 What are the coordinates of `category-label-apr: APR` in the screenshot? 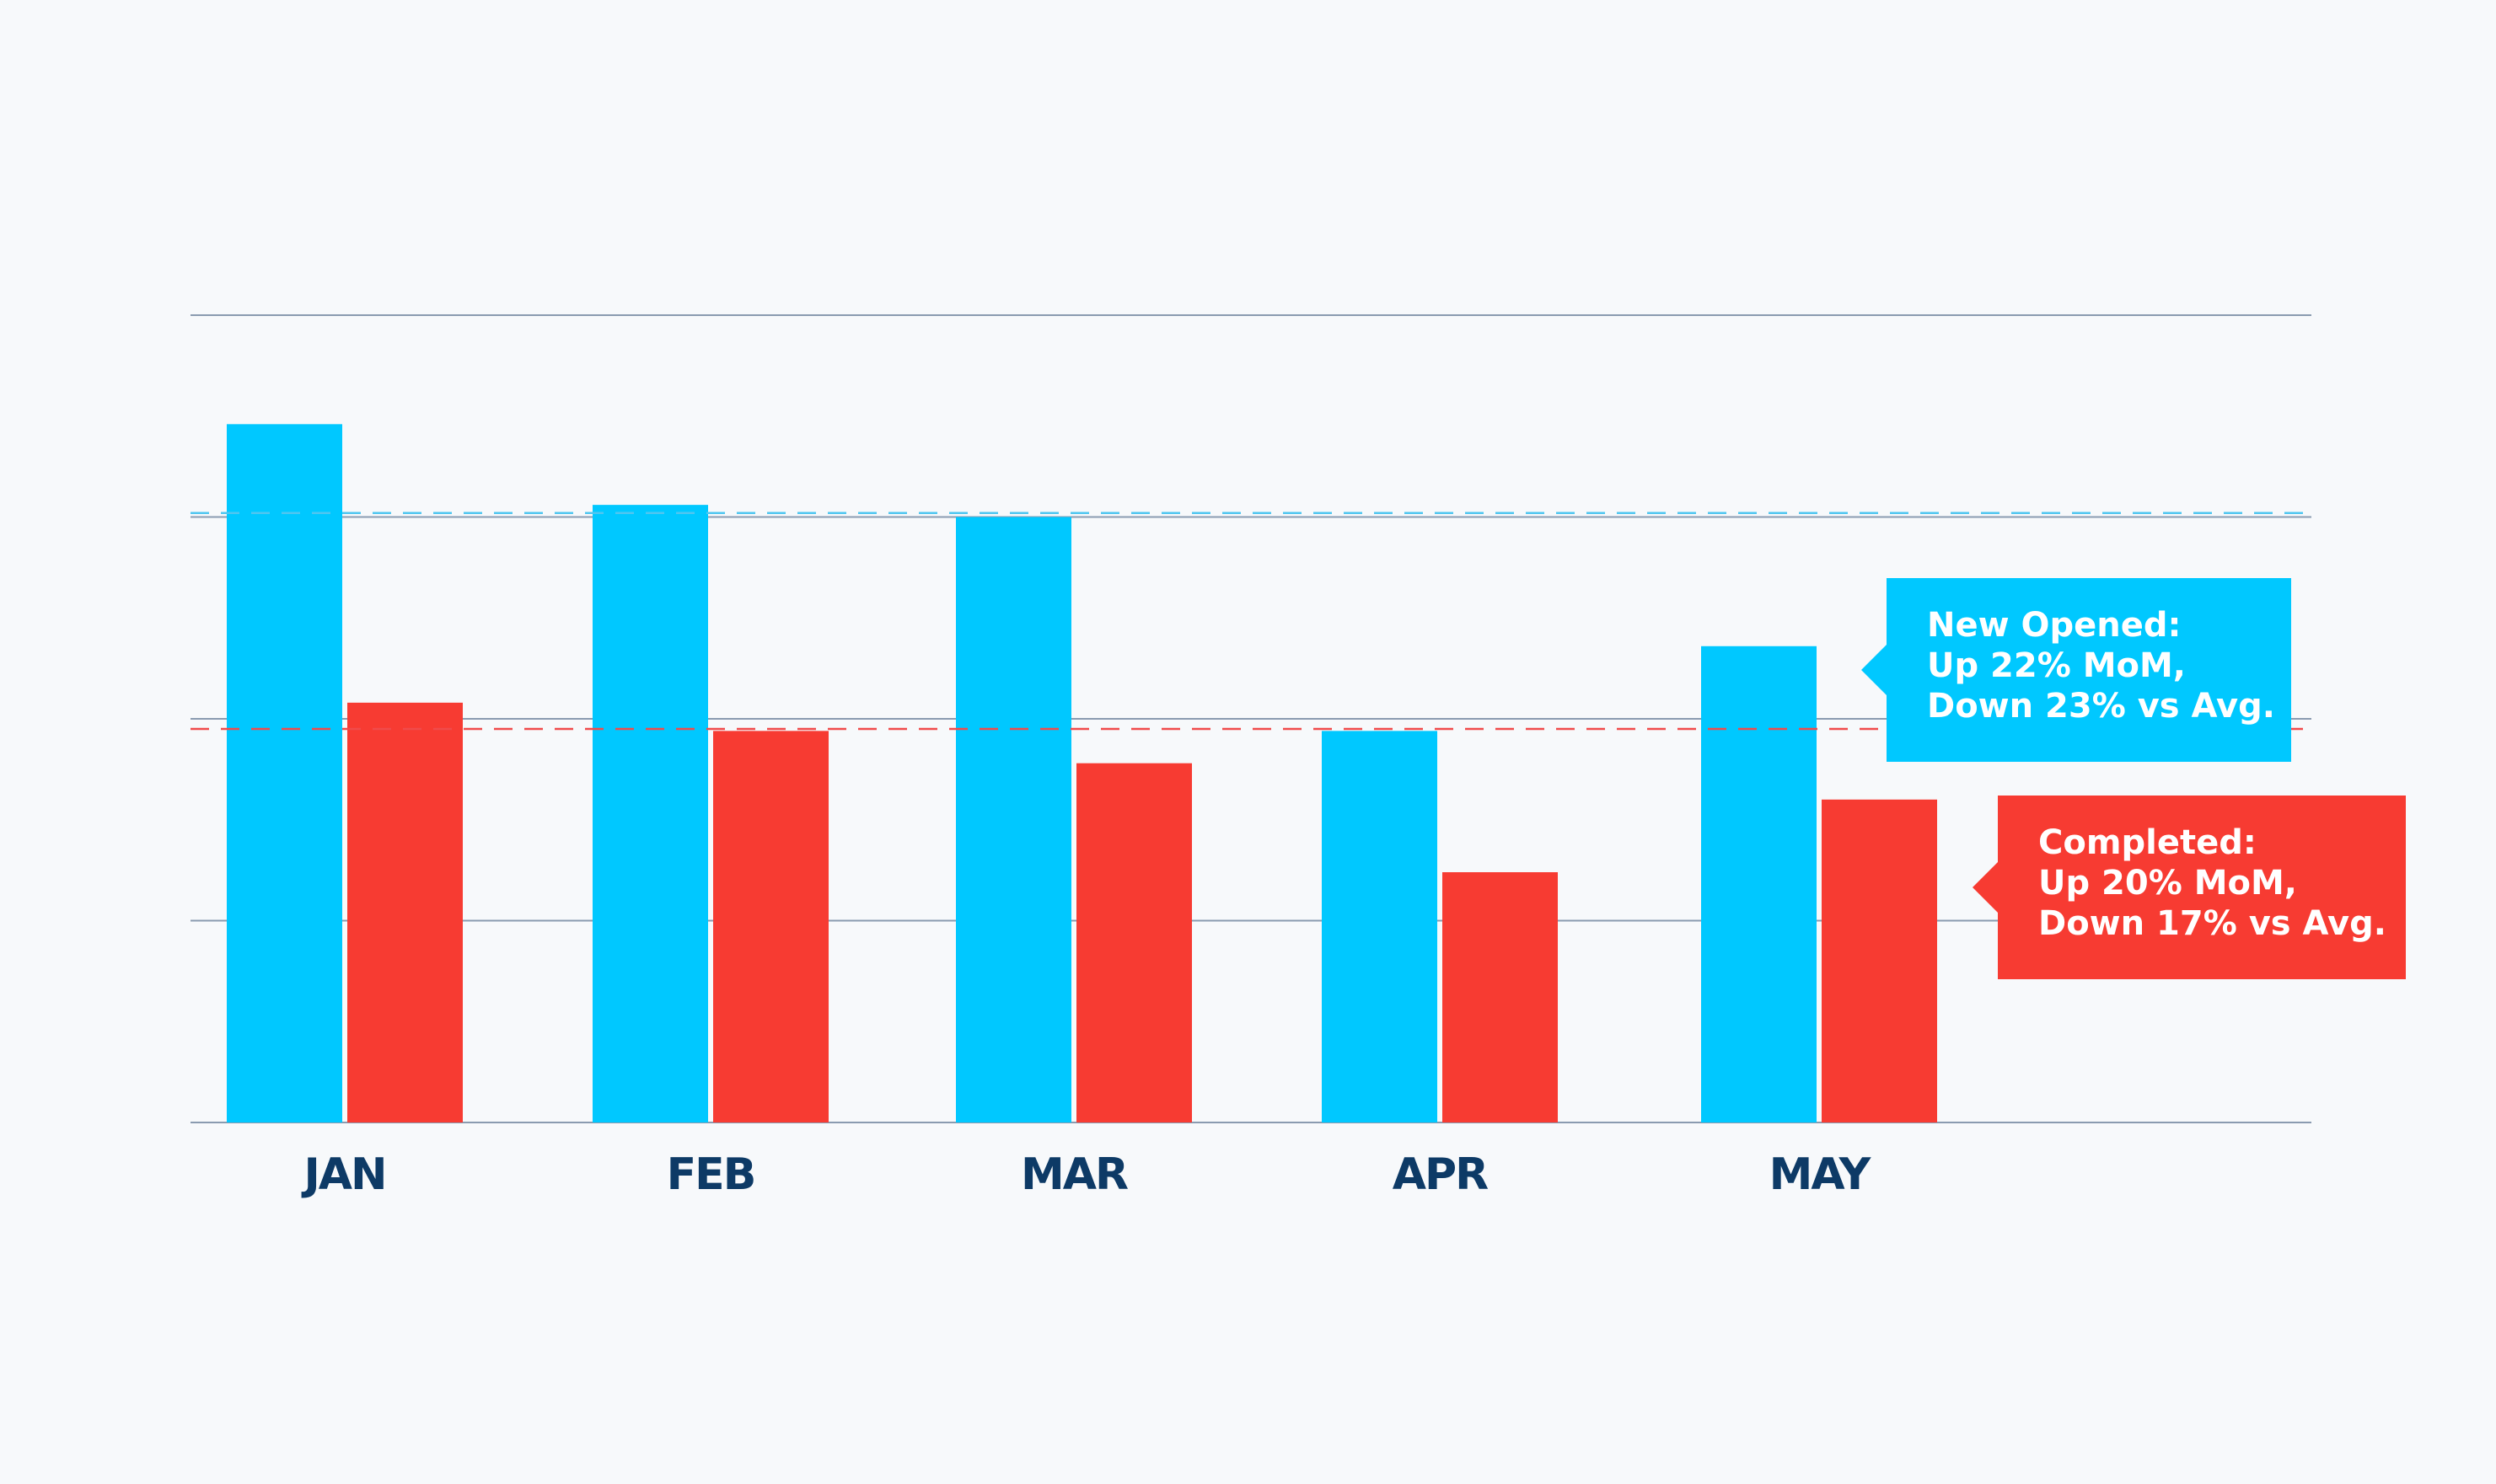 It's located at (1440, 1174).